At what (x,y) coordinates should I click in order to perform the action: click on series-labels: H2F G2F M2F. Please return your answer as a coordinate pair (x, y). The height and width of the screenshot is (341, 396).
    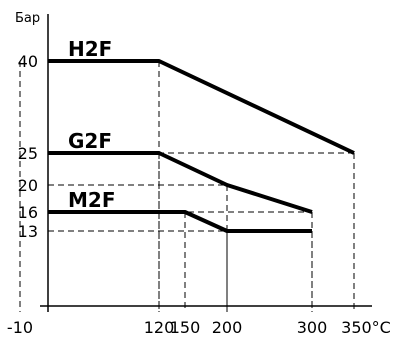
    Looking at the image, I should click on (91, 124).